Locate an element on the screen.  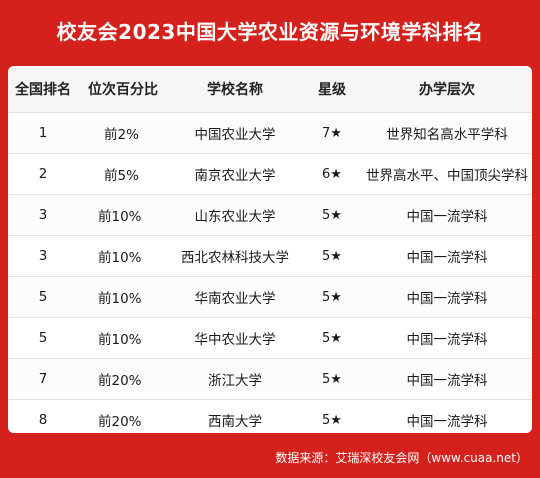
rank-cell: 7 is located at coordinates (43, 379).